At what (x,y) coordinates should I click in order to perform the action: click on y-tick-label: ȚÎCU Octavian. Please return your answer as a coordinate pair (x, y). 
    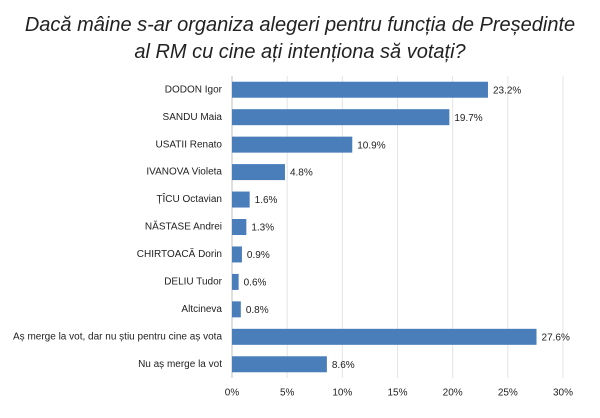
    Looking at the image, I should click on (189, 198).